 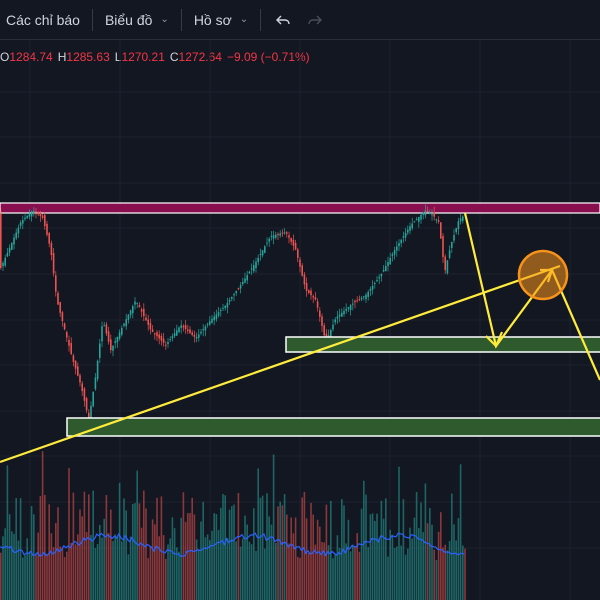 What do you see at coordinates (181, 19) in the screenshot?
I see `toolbar-divider` at bounding box center [181, 19].